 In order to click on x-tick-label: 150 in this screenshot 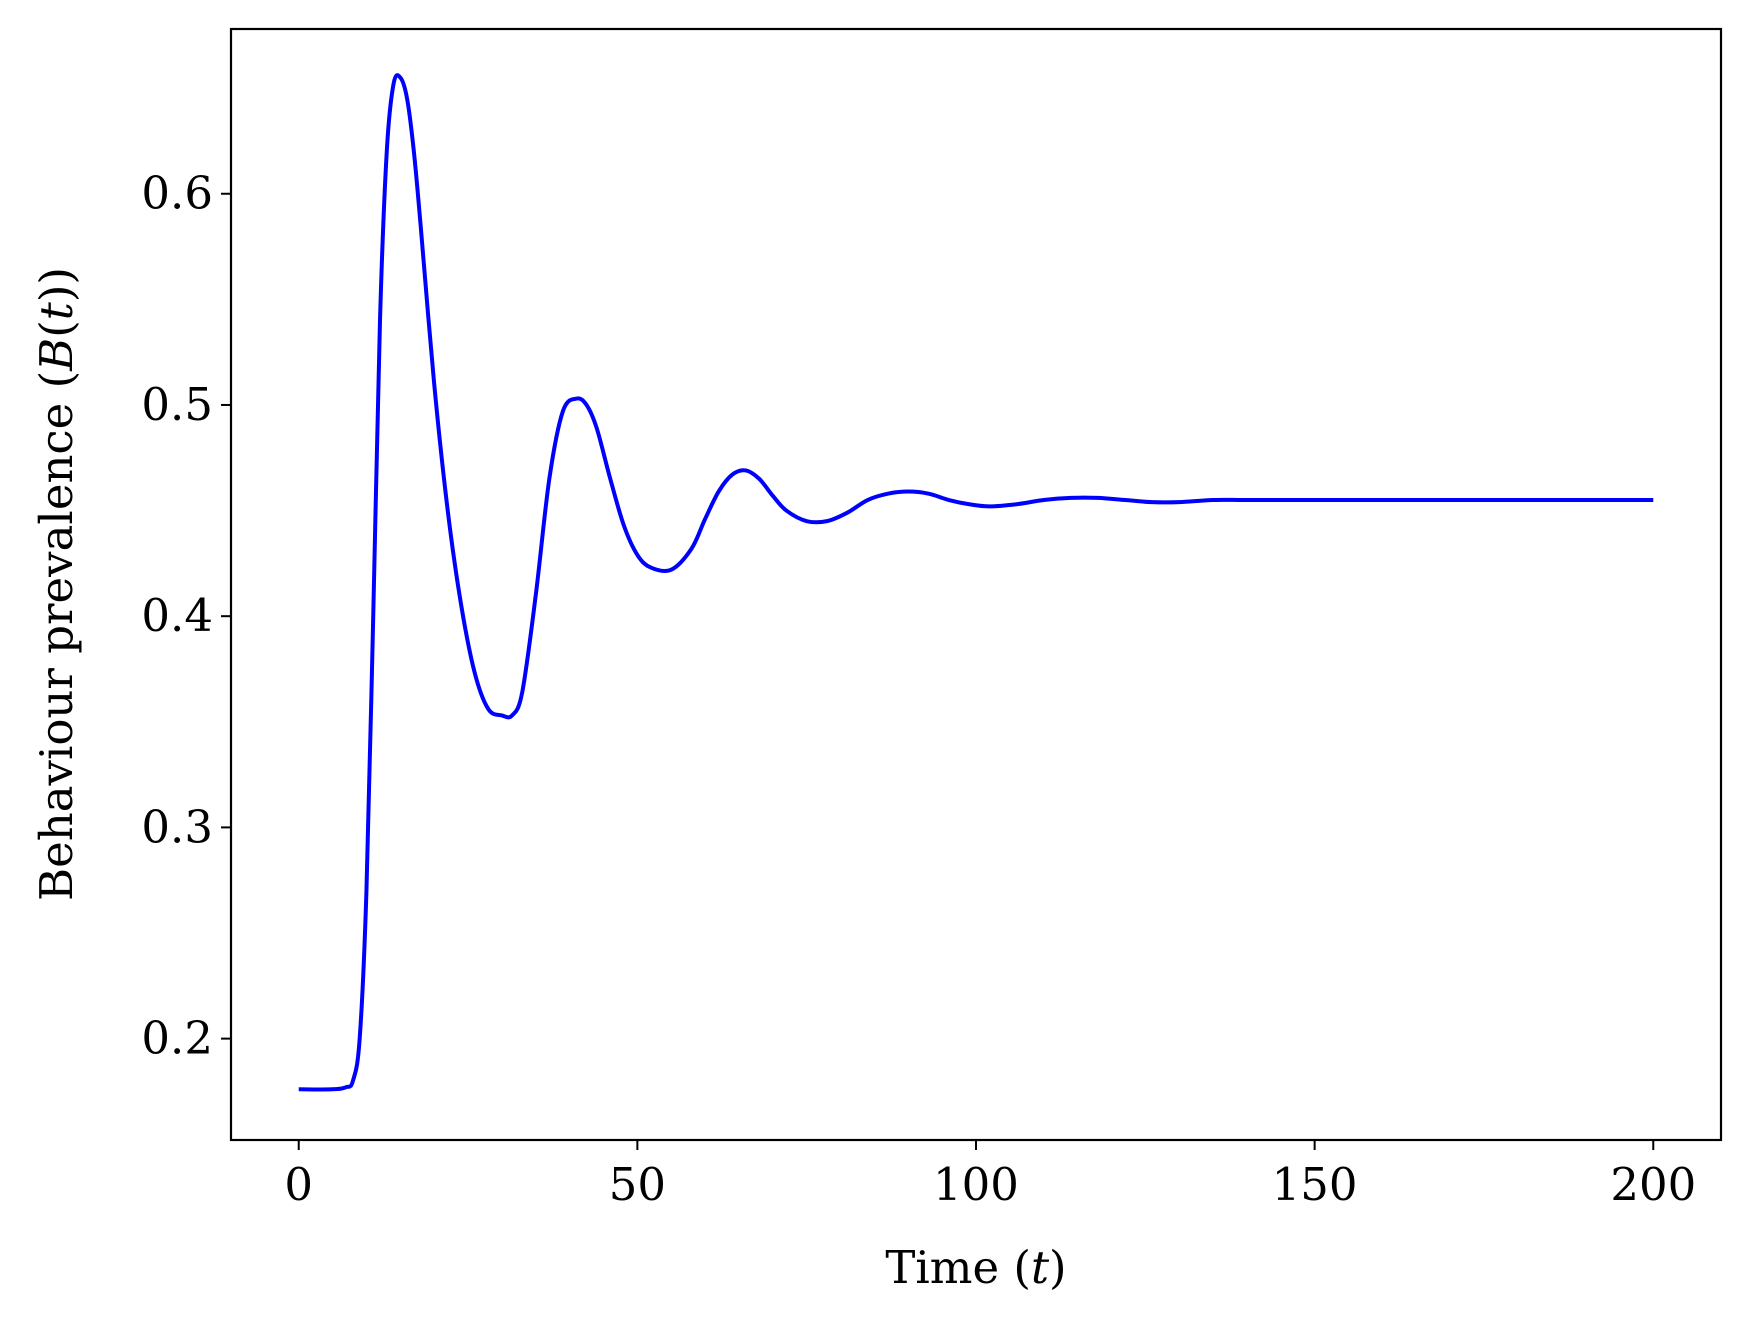, I will do `click(1315, 1184)`.